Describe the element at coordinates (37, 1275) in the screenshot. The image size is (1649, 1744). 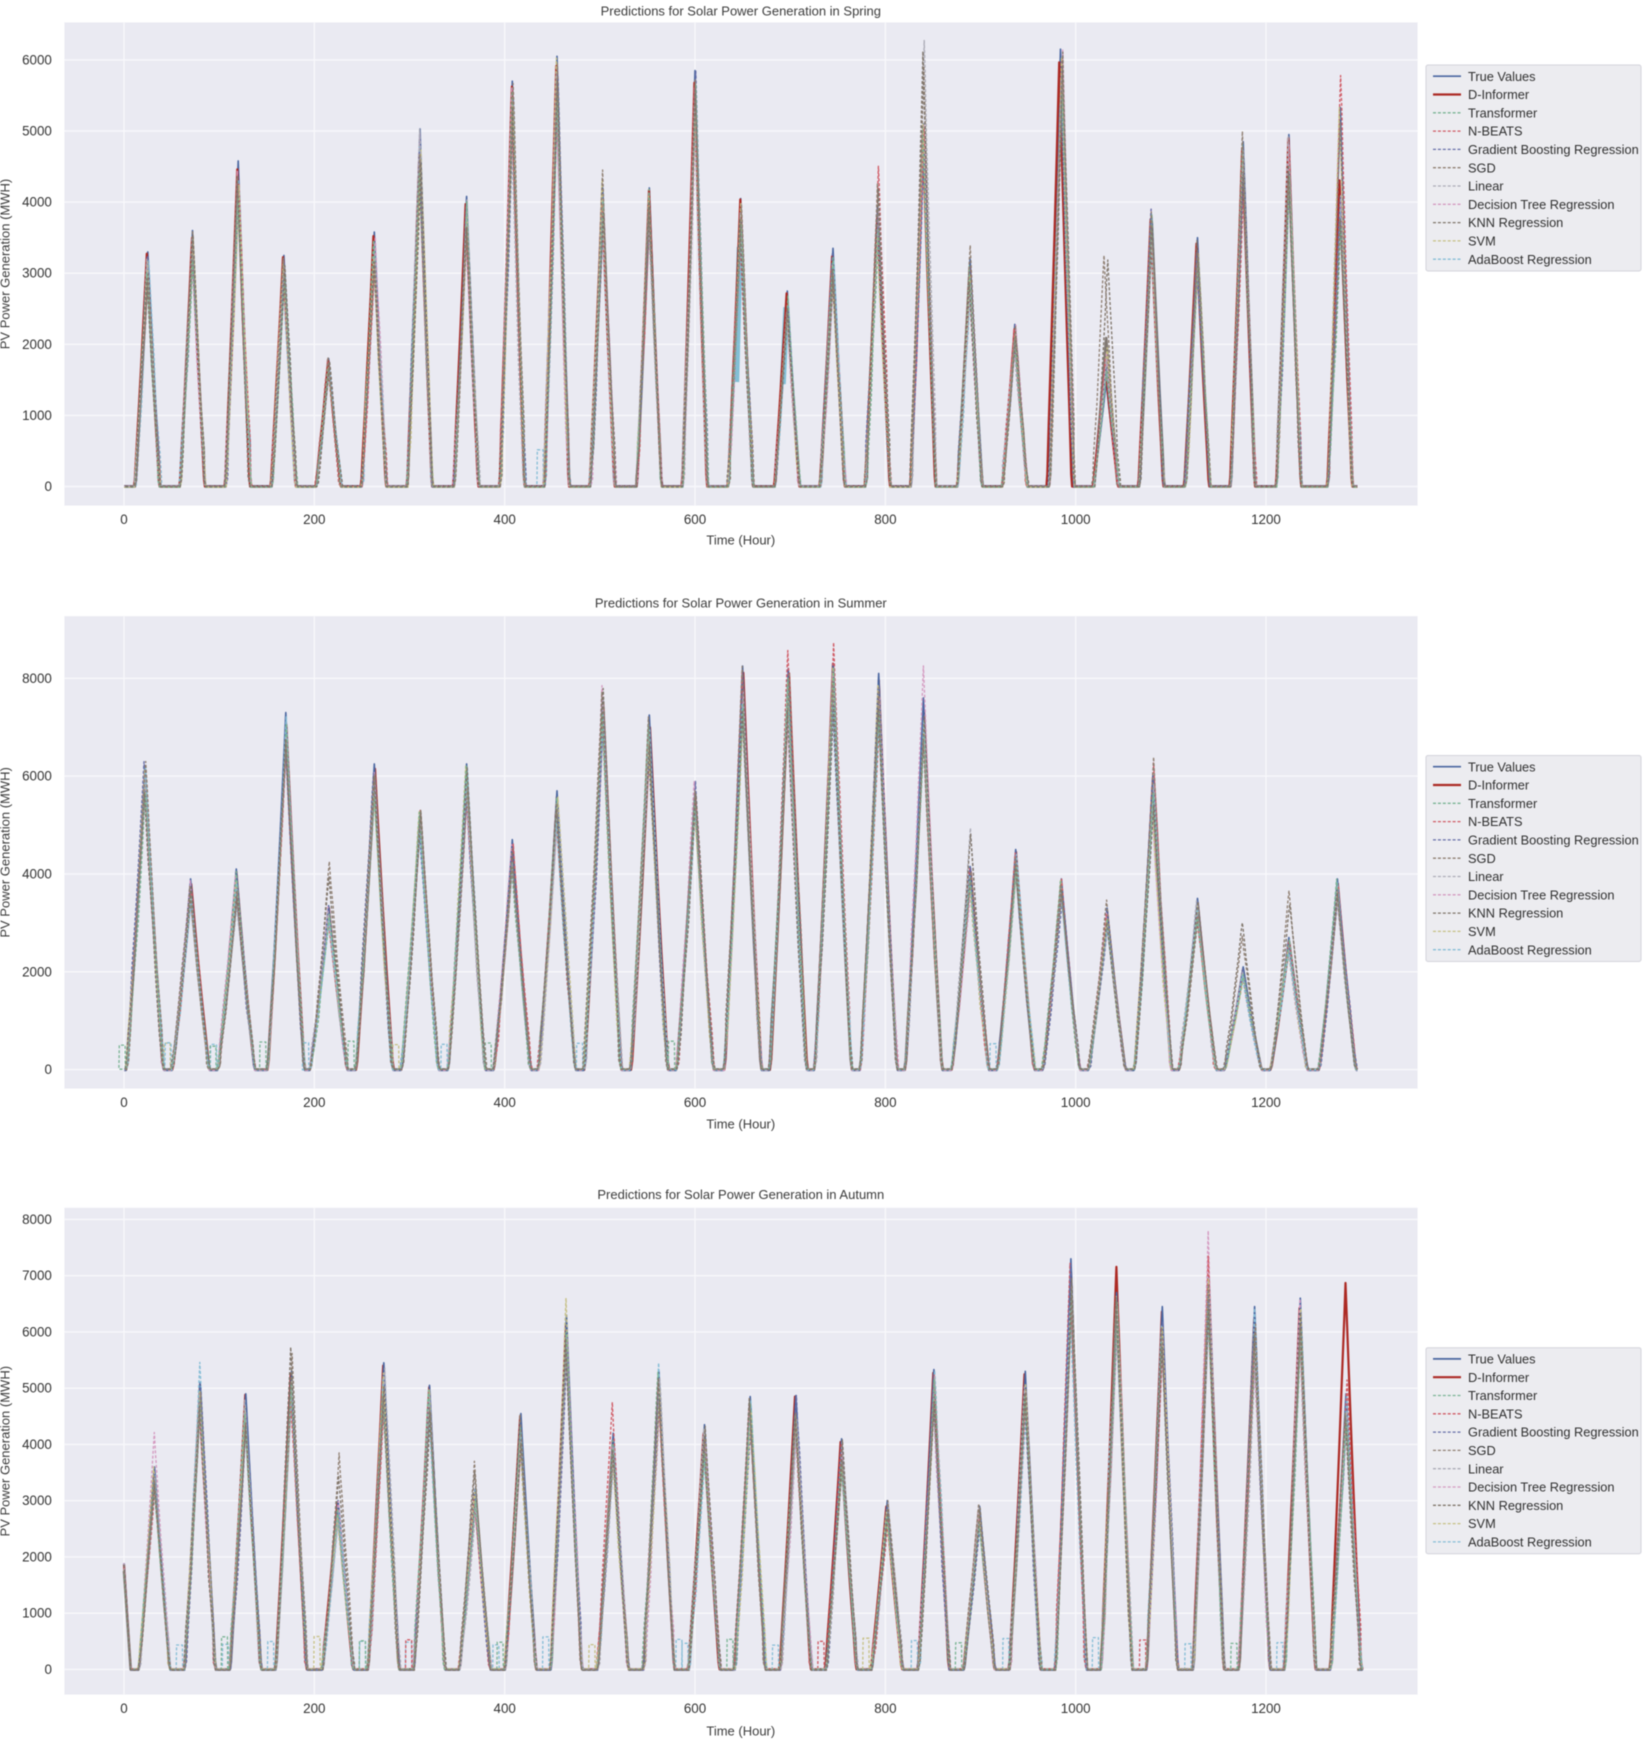
I see `svg-text: 7000` at that location.